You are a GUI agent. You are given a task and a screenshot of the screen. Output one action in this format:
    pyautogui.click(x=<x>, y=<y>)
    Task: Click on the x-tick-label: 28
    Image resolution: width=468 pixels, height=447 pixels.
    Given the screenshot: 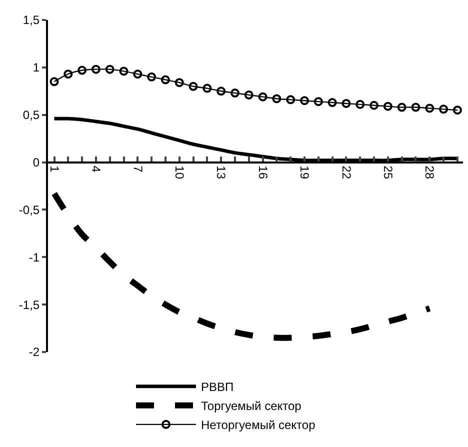 What is the action you would take?
    pyautogui.click(x=429, y=173)
    